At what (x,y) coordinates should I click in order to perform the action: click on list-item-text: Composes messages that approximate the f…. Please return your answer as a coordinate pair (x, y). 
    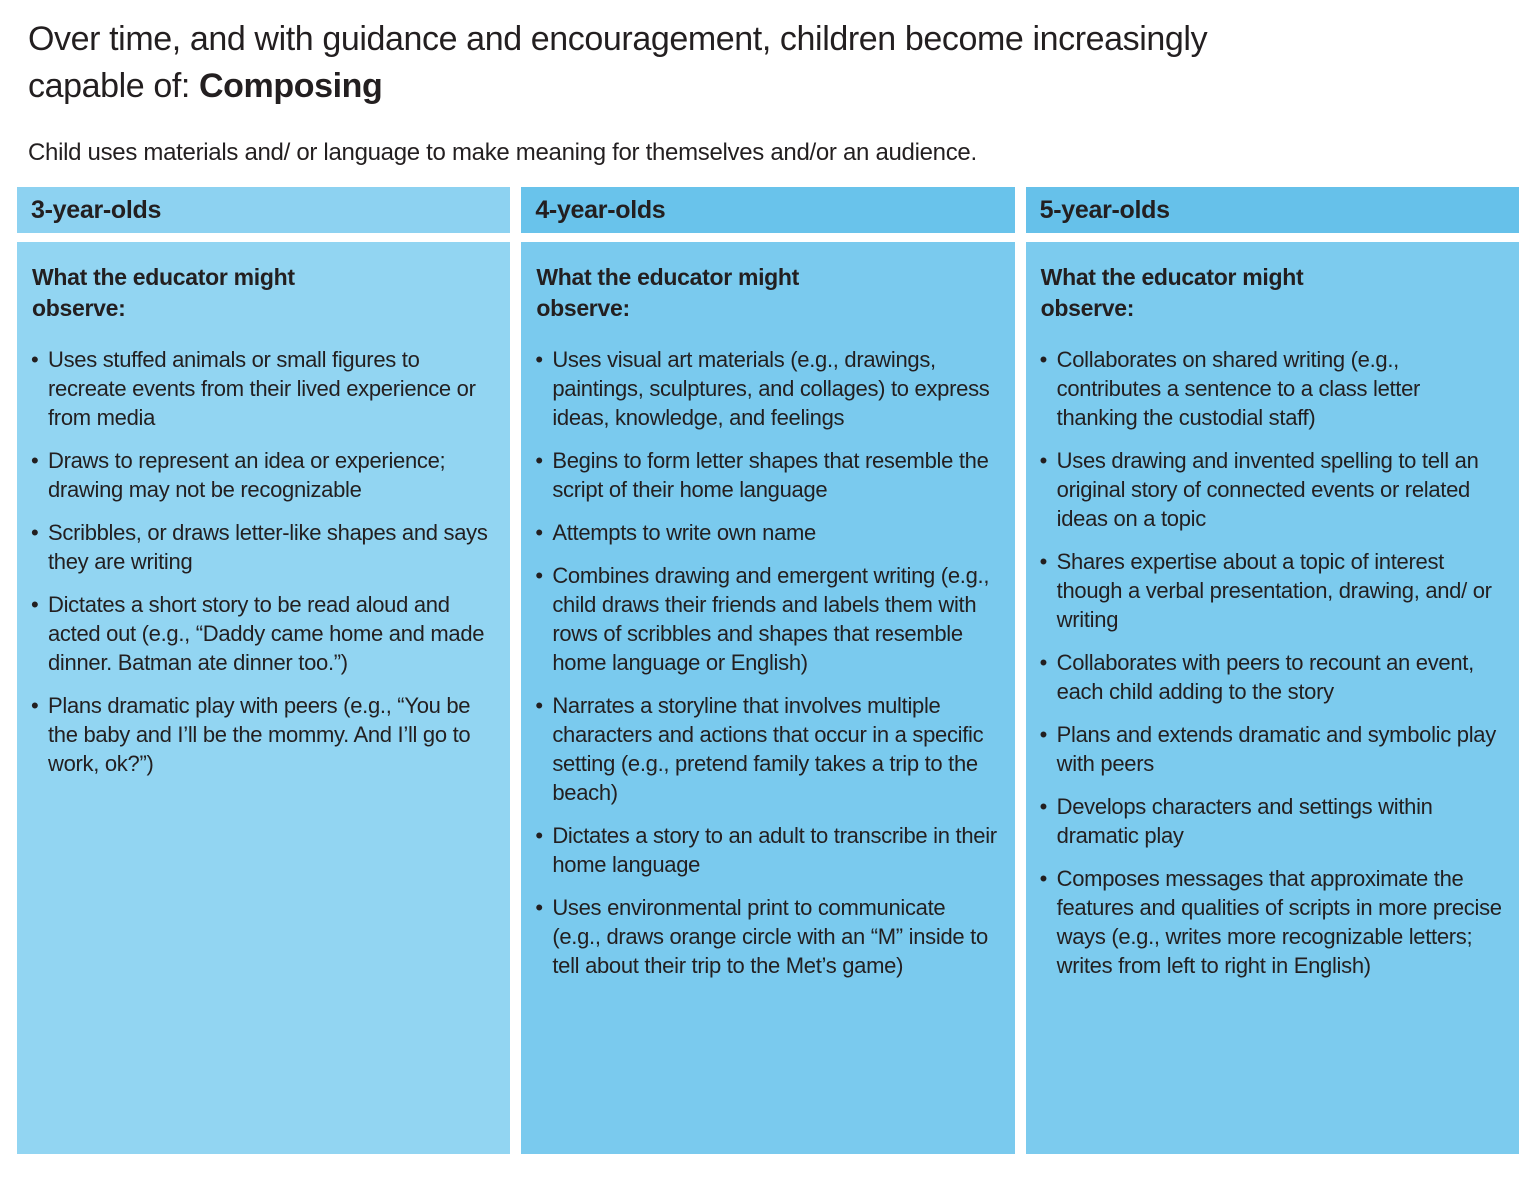
    Looking at the image, I should click on (1279, 922).